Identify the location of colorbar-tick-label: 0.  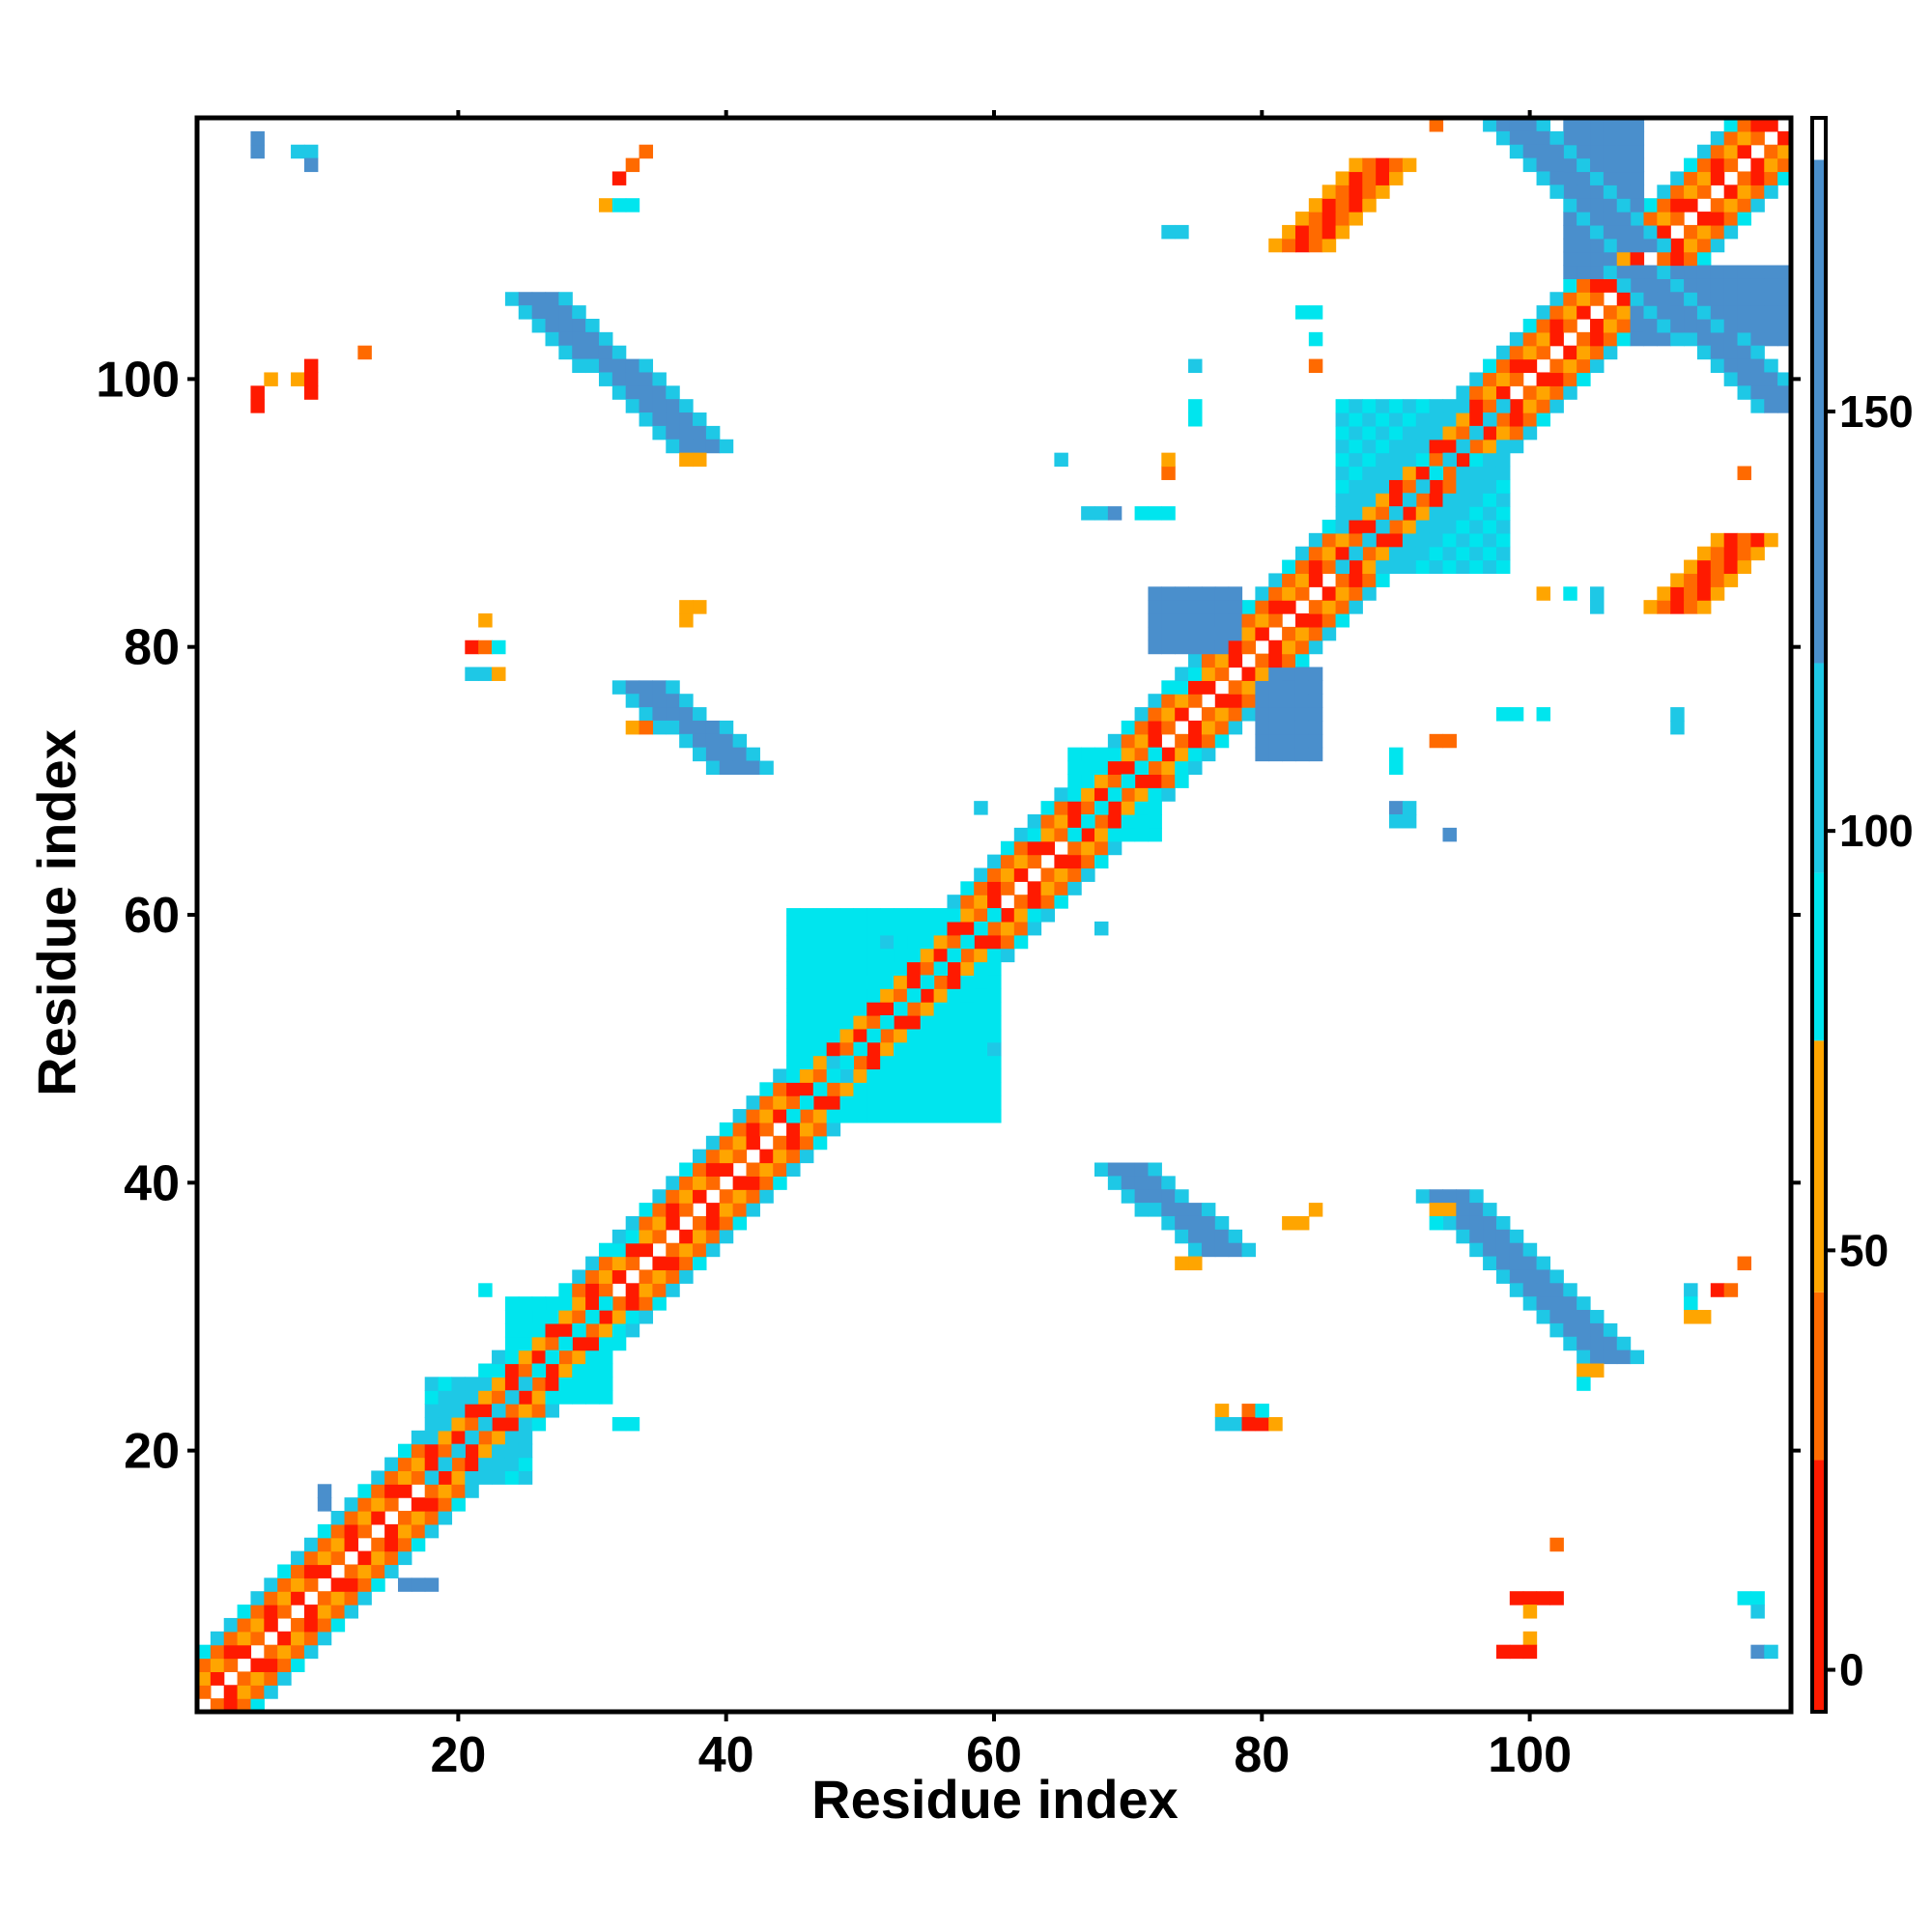
(1851, 1670).